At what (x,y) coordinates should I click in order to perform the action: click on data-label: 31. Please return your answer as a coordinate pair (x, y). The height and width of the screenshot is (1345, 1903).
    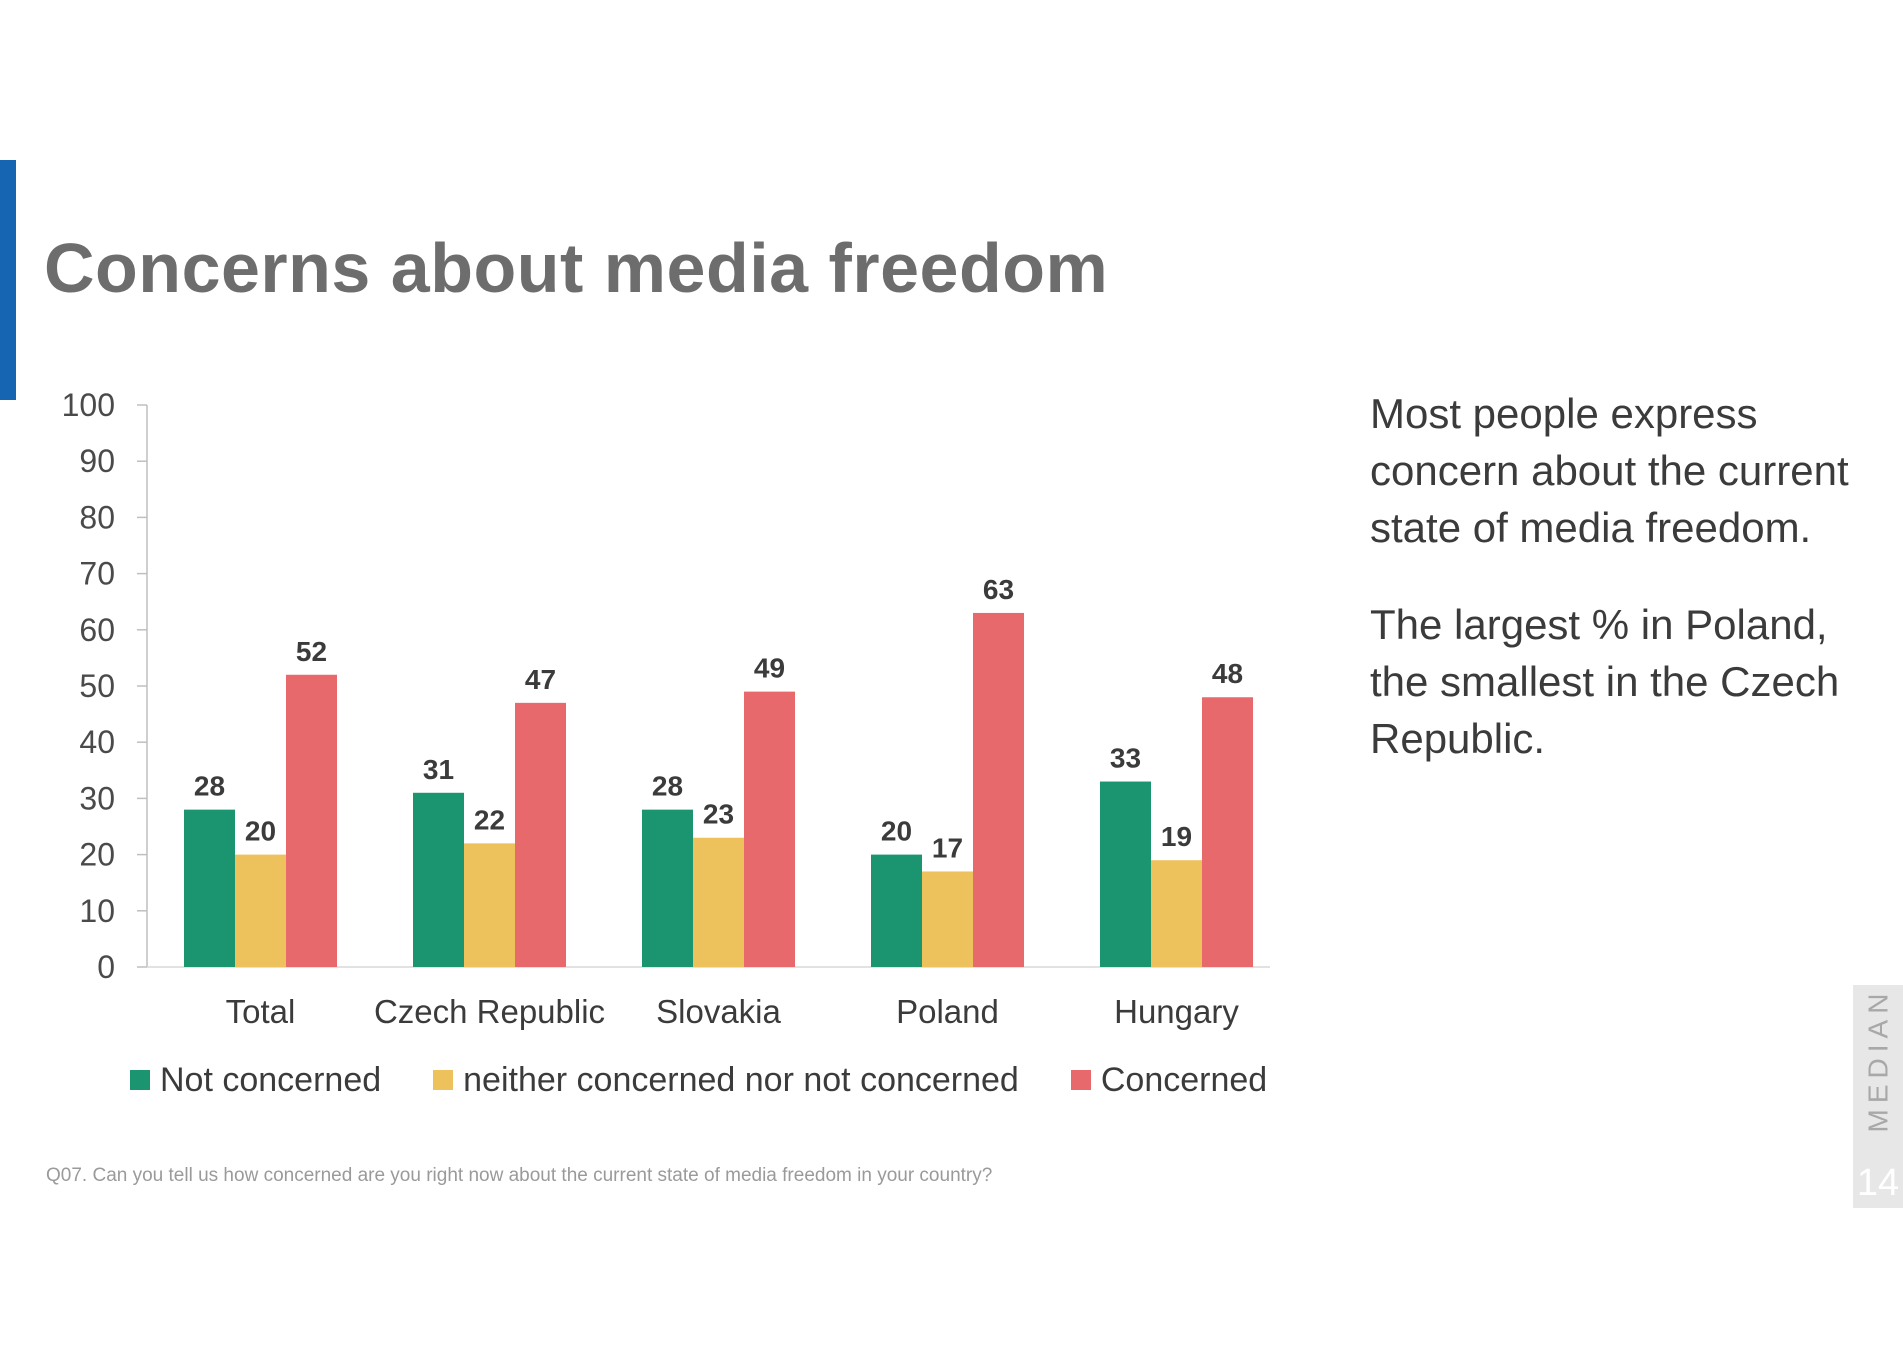
    Looking at the image, I should click on (438, 769).